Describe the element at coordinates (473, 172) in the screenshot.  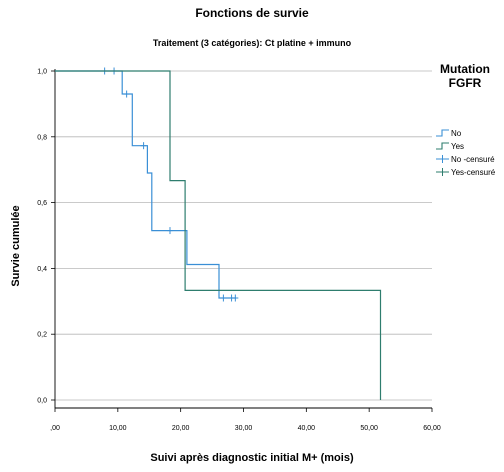
I see `legend-label: Yes-censuré` at that location.